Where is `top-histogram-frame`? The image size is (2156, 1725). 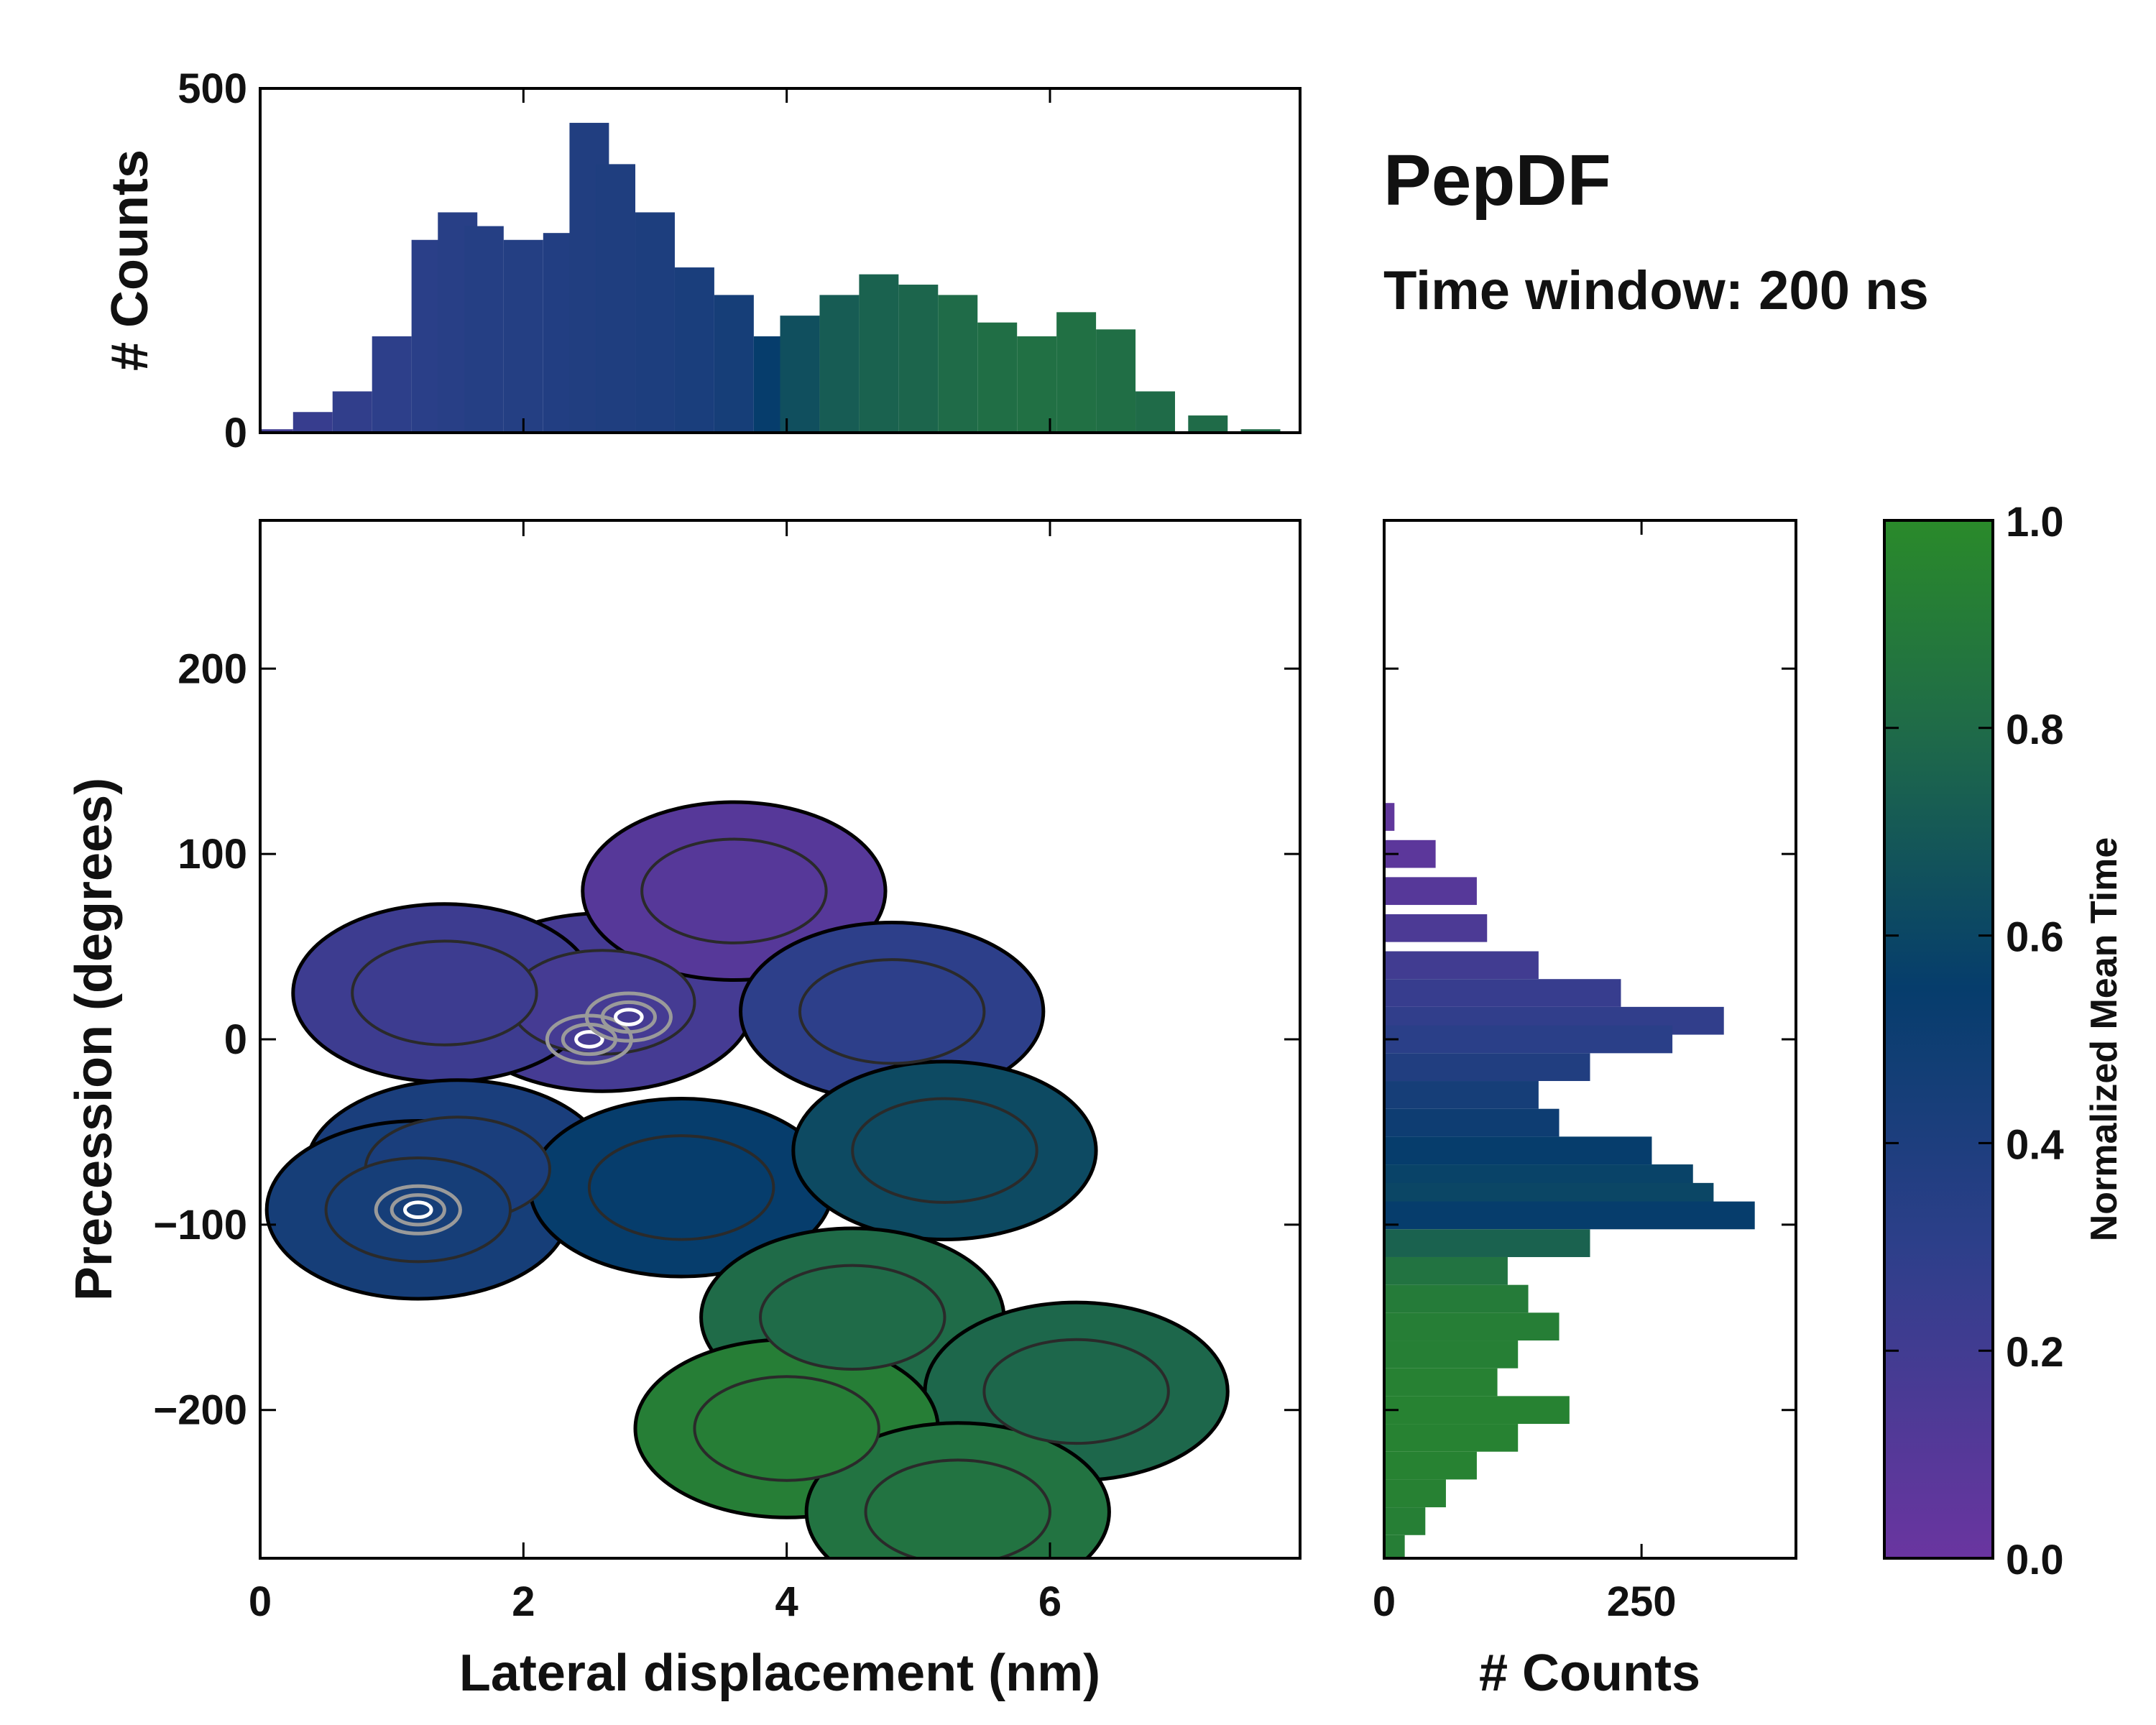
top-histogram-frame is located at coordinates (781, 260).